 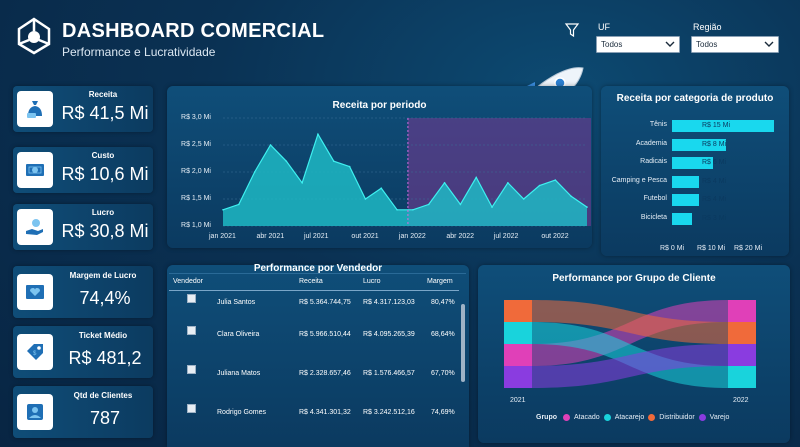 What do you see at coordinates (35, 292) in the screenshot?
I see `heart-chart-icon` at bounding box center [35, 292].